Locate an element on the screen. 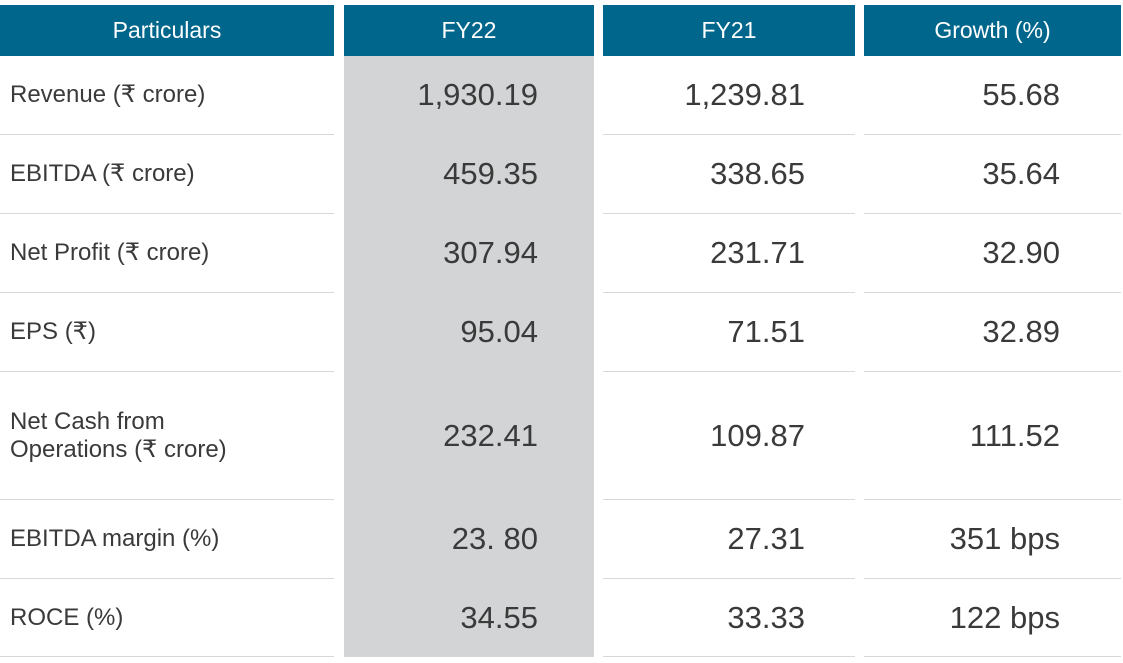 The width and height of the screenshot is (1123, 663). value-cell: 32.90 is located at coordinates (992, 253).